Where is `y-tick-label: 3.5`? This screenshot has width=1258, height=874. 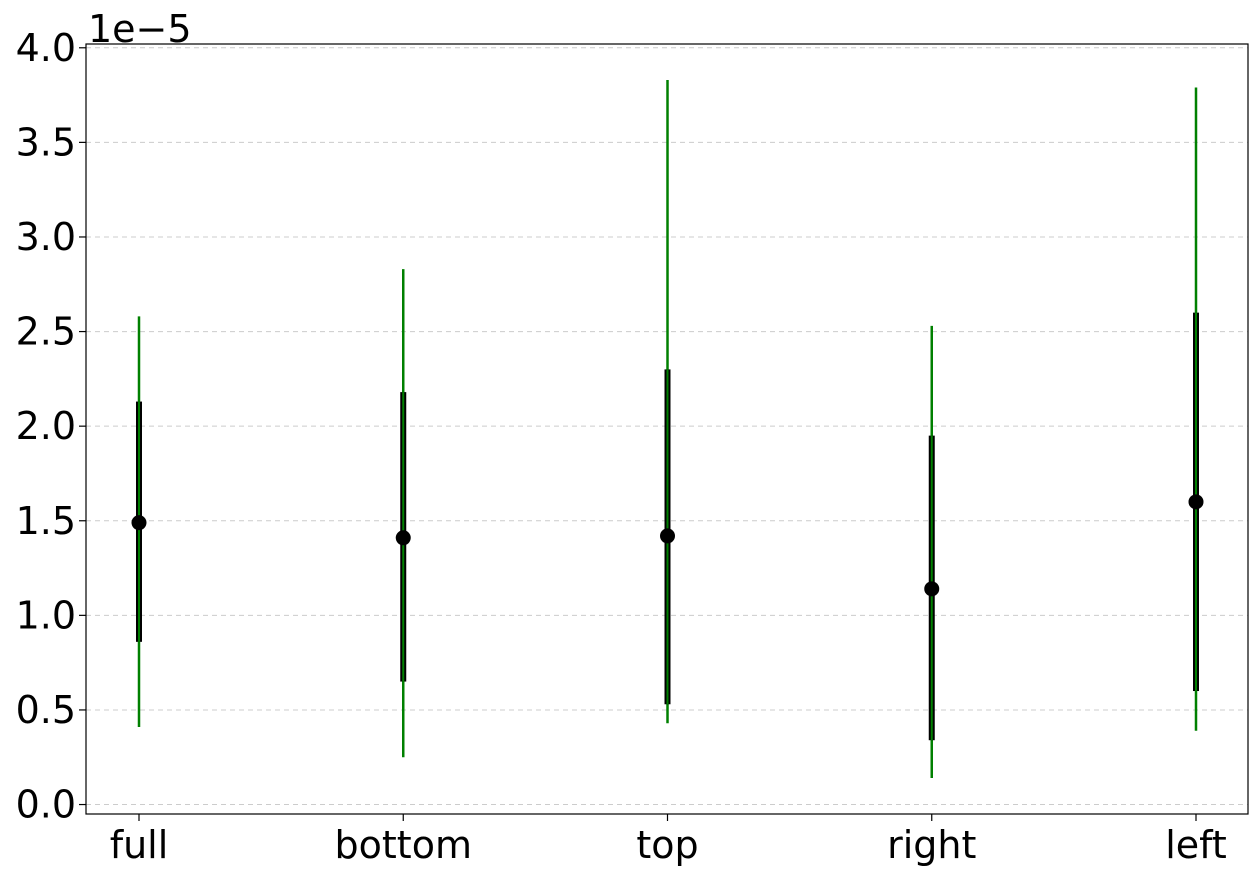
y-tick-label: 3.5 is located at coordinates (46, 142).